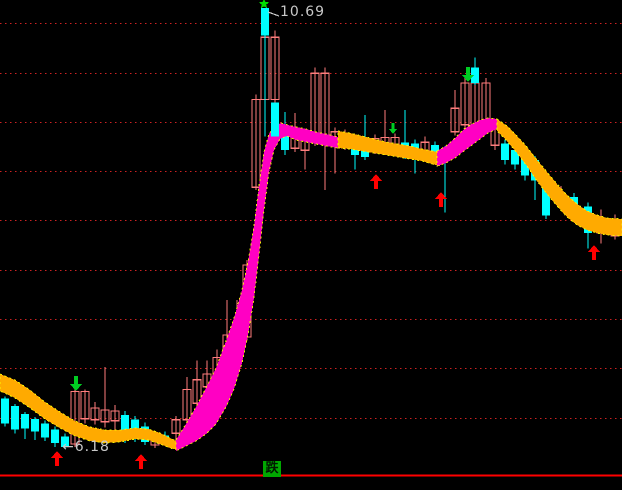  What do you see at coordinates (86, 447) in the screenshot?
I see `low-price-label: ←6.18` at bounding box center [86, 447].